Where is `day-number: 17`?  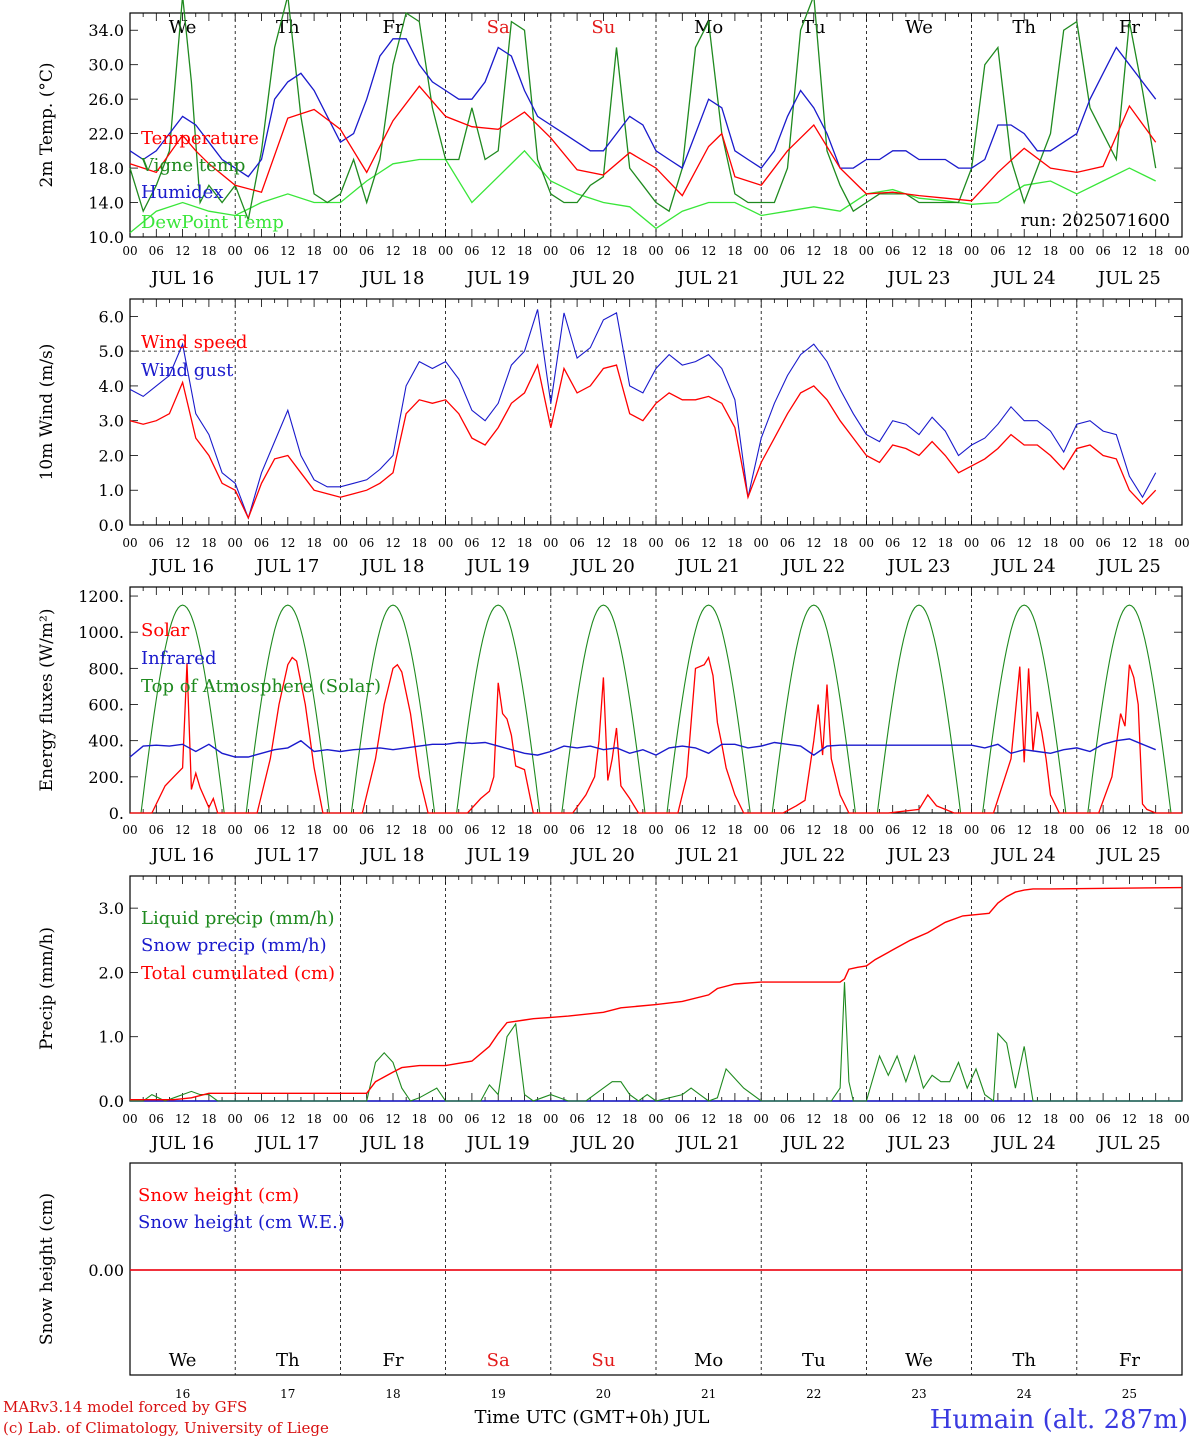 day-number: 17 is located at coordinates (287, 1394).